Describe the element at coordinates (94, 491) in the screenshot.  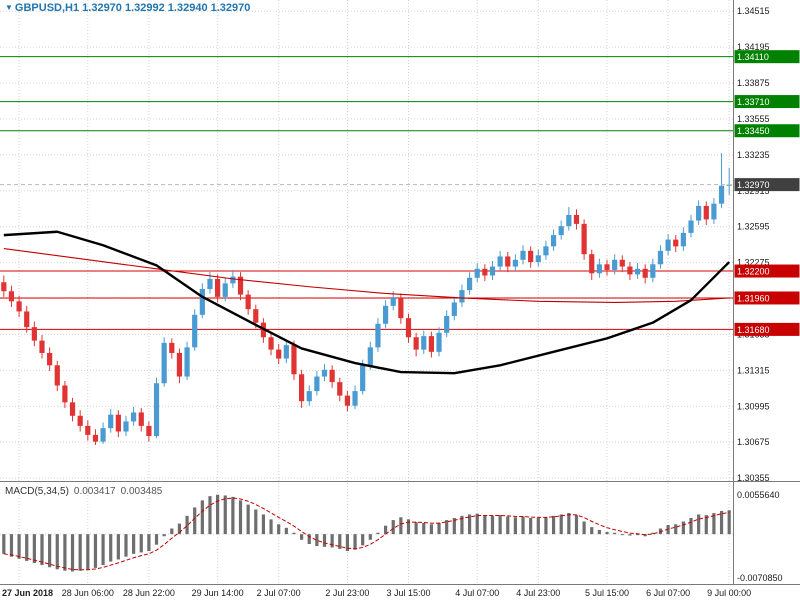
I see `macd-value: 0.003417` at that location.